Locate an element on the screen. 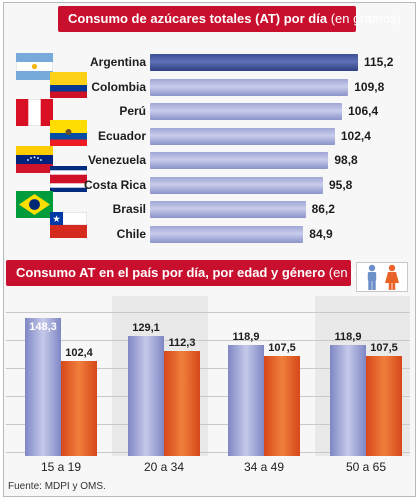  top-chart-title-unit: (en gramos) is located at coordinates (365, 18).